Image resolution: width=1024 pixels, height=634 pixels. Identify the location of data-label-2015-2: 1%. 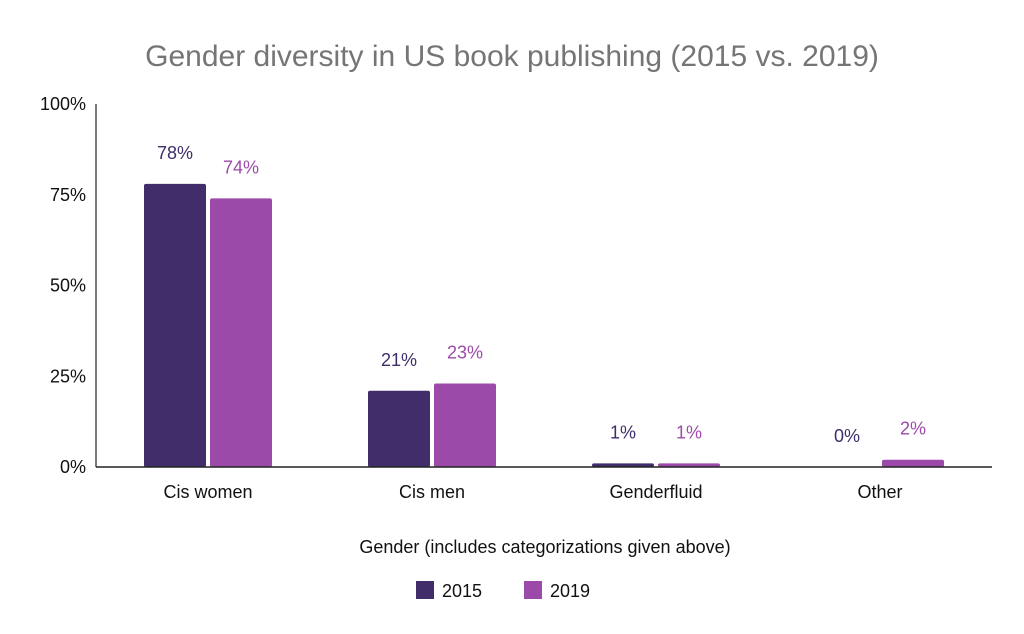
(623, 432).